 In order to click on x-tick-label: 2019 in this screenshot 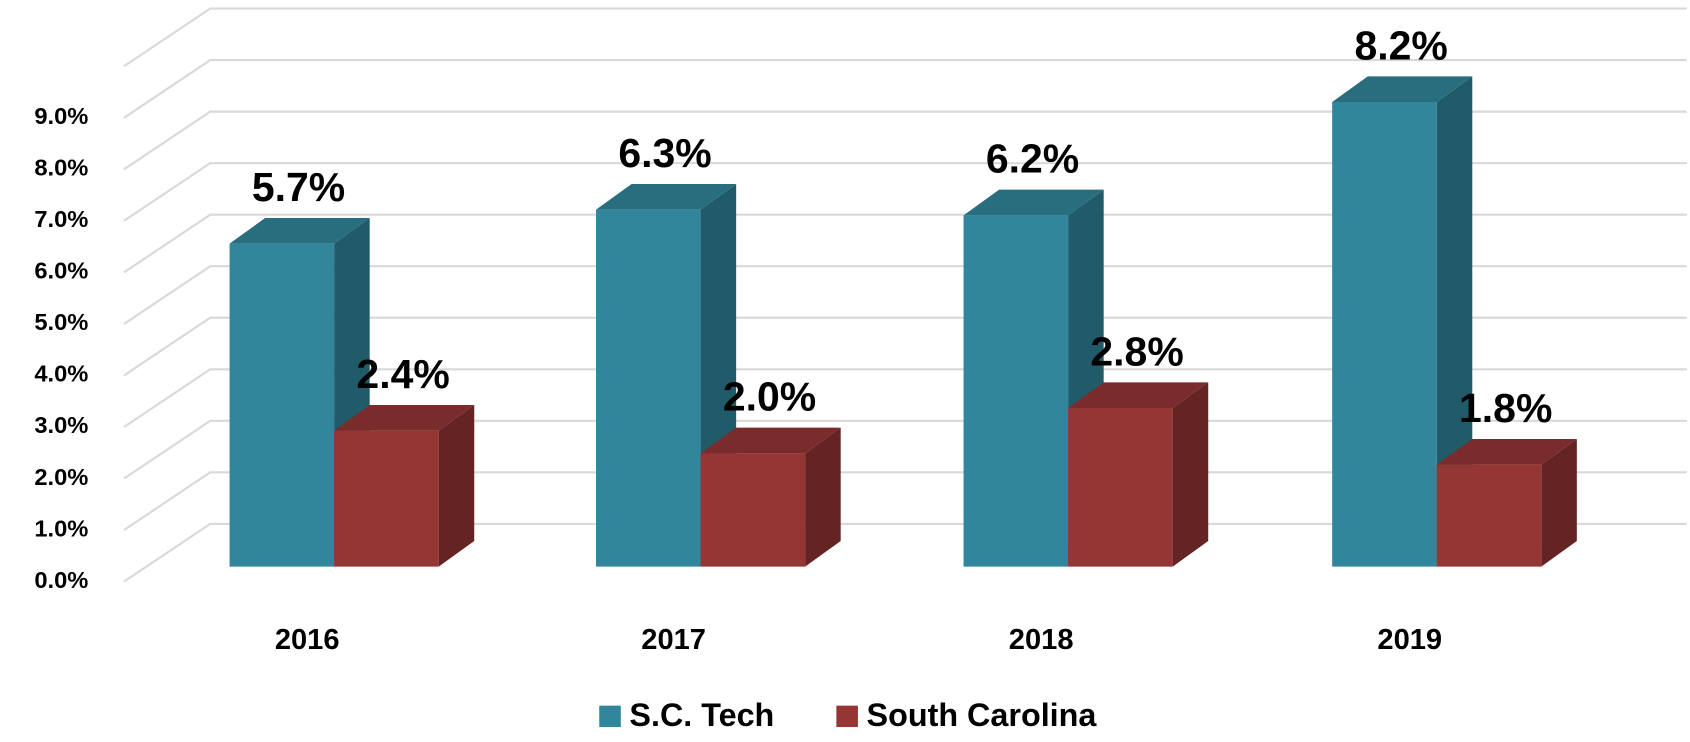, I will do `click(1409, 640)`.